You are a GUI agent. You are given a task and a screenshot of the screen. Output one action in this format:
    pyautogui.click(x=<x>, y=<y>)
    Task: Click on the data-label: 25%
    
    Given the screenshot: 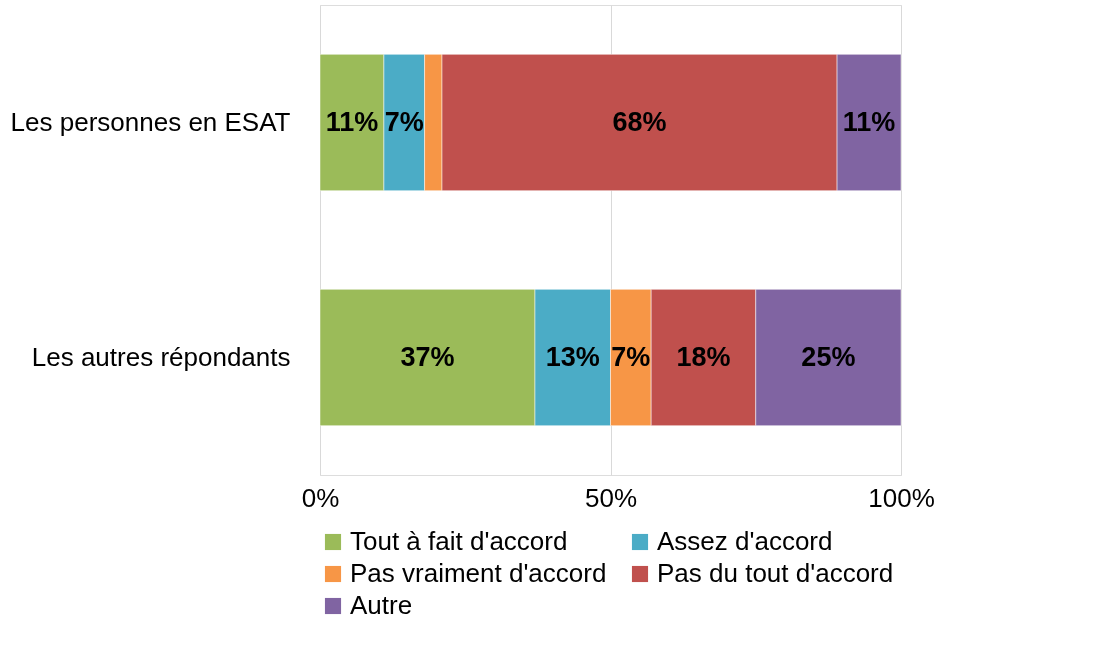 What is the action you would take?
    pyautogui.click(x=828, y=356)
    